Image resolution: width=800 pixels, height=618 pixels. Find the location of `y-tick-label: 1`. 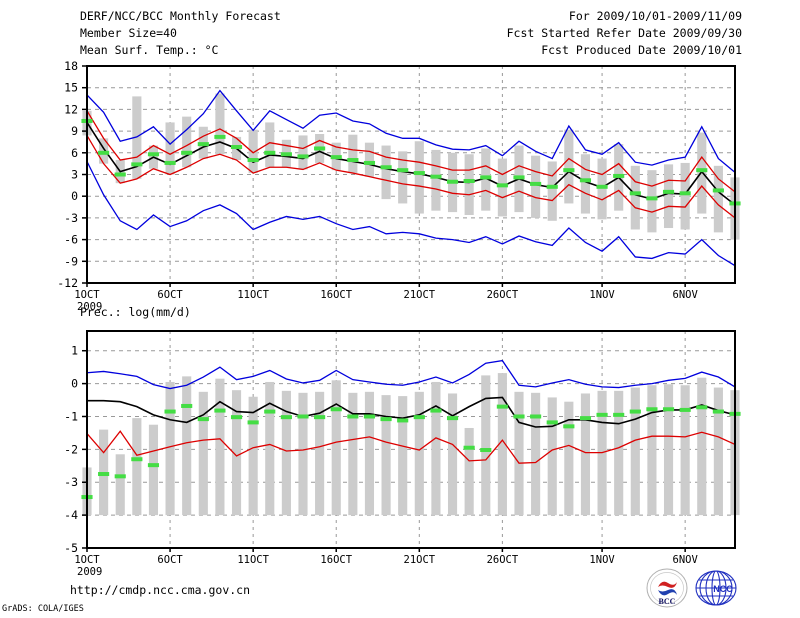

y-tick-label: 1 is located at coordinates (74, 351).